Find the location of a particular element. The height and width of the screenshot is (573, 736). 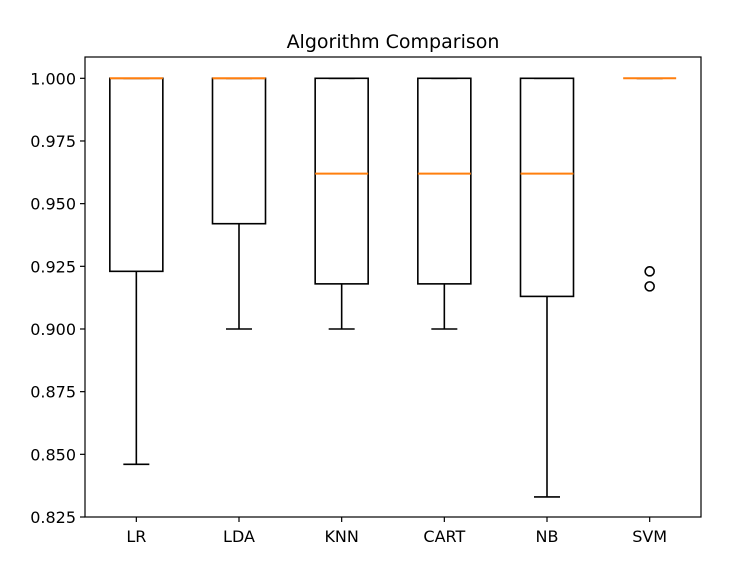

x-tick-label: CART is located at coordinates (444, 536).